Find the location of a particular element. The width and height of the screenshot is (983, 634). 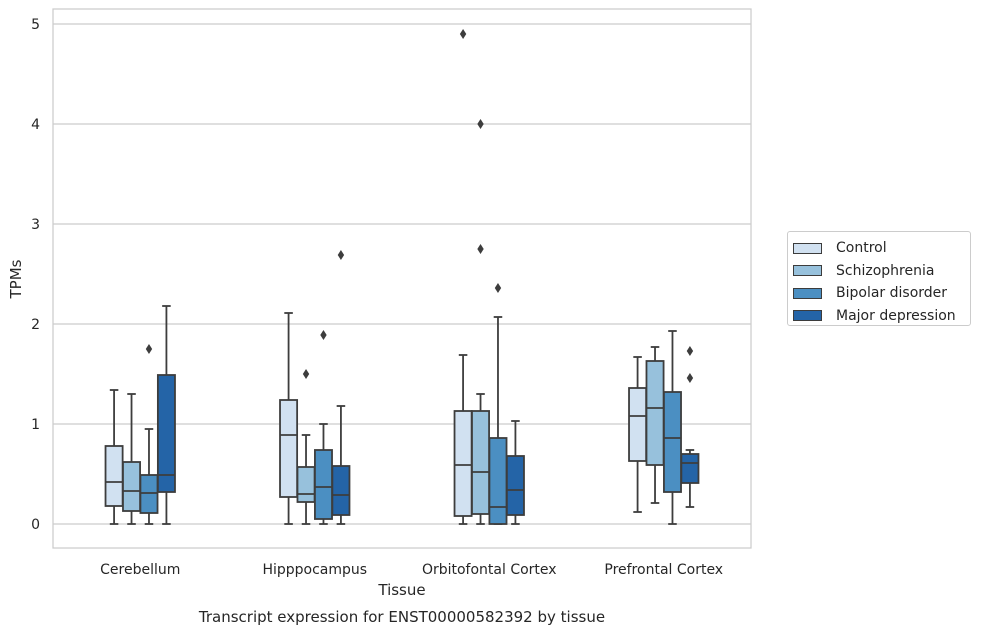

y-tick-label: 5 is located at coordinates (35, 25).